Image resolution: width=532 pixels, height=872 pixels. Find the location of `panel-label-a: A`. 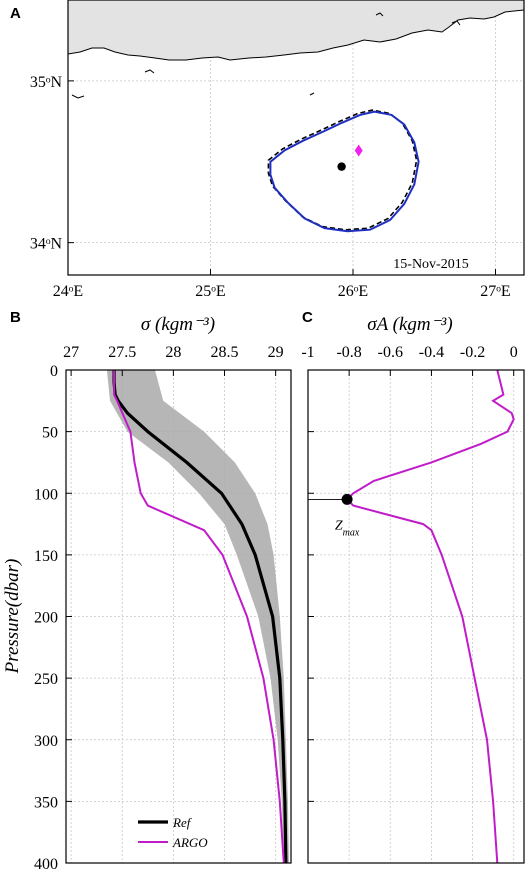

panel-label-a: A is located at coordinates (15, 13).